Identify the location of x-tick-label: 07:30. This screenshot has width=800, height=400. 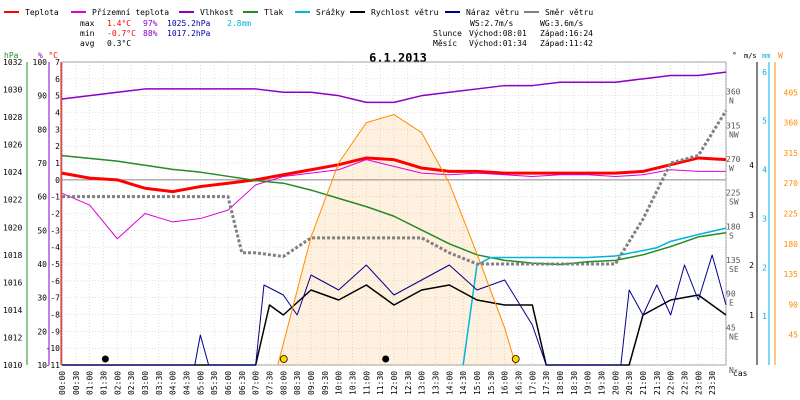
(270, 383).